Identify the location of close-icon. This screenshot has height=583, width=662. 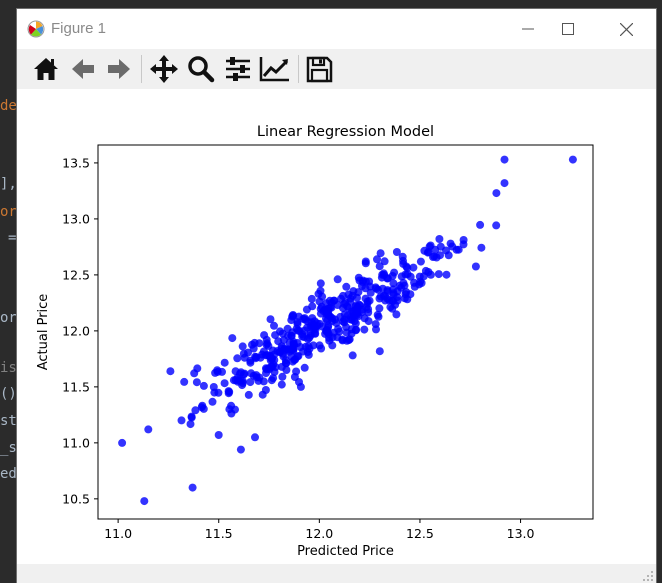
(626, 29).